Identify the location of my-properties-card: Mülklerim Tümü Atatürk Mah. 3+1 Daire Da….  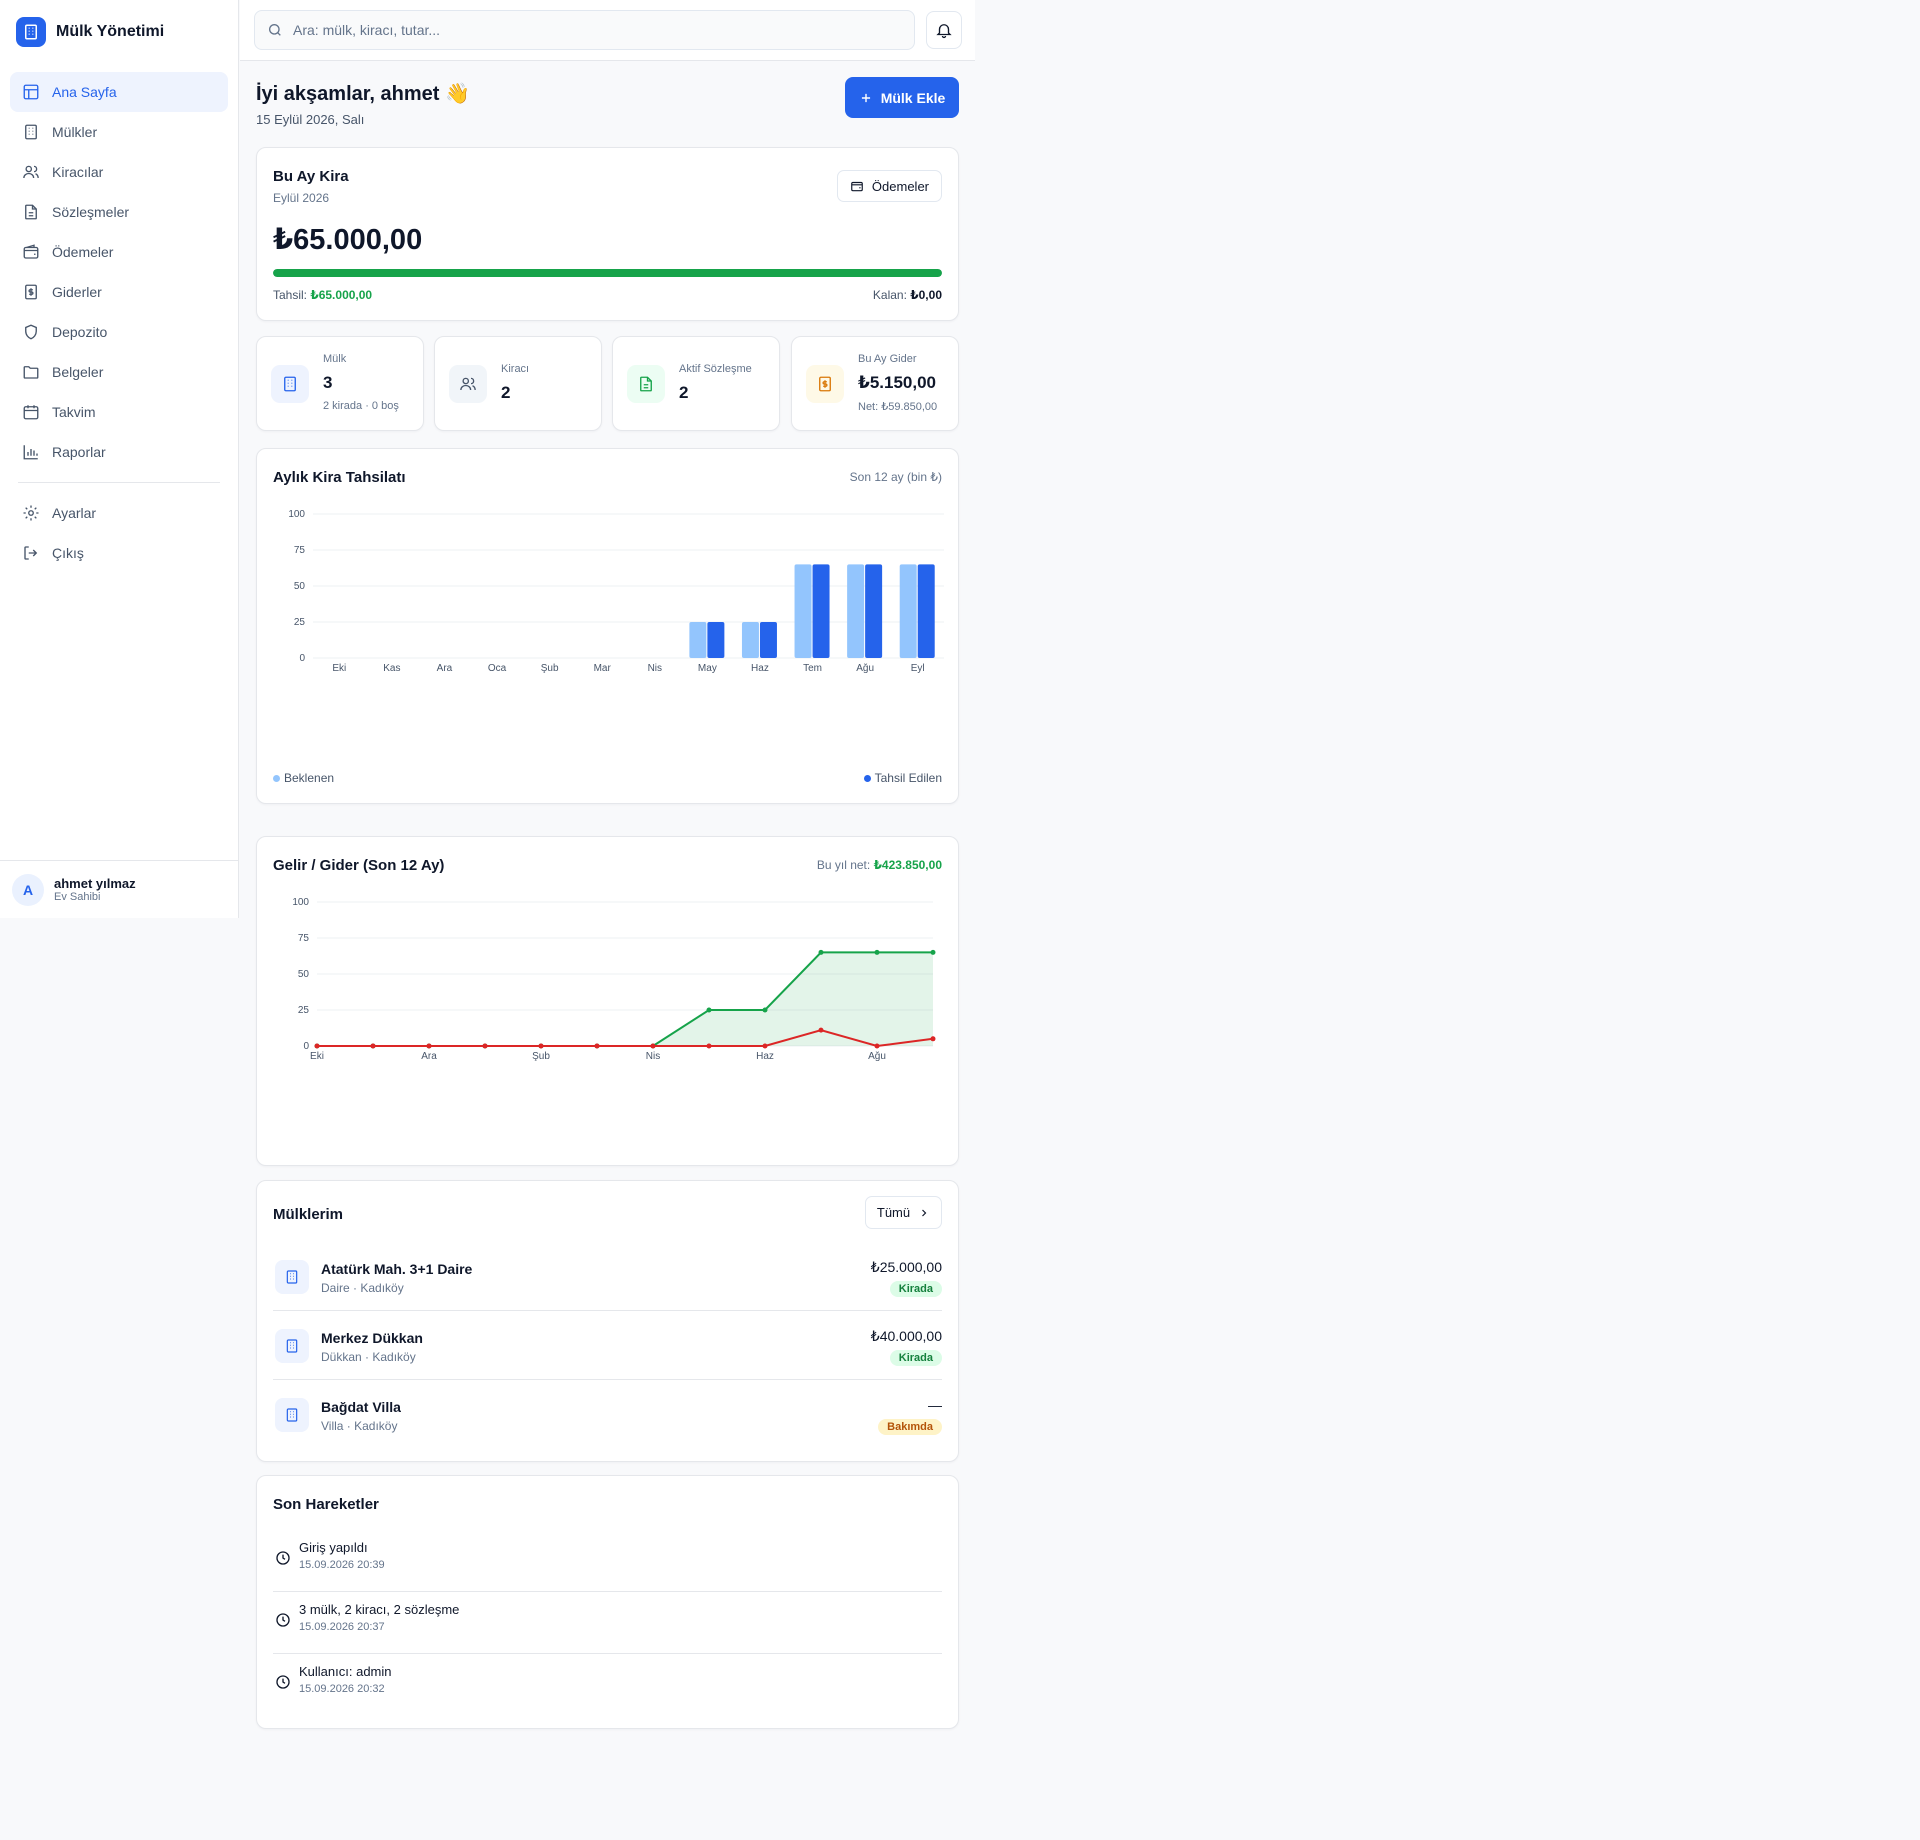
(607, 1321).